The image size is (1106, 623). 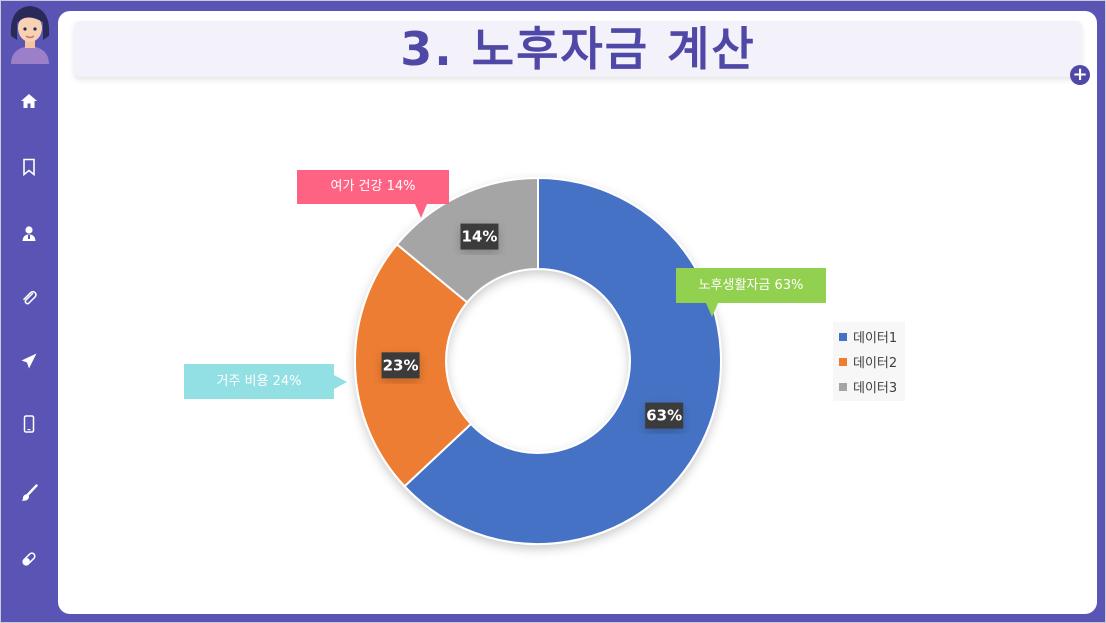 What do you see at coordinates (29, 233) in the screenshot?
I see `user-icon` at bounding box center [29, 233].